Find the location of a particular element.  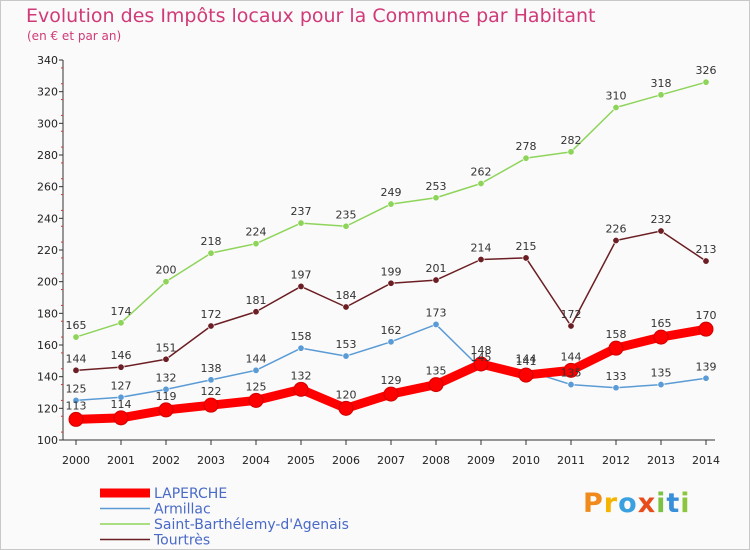

x-tick-label: 2013 is located at coordinates (661, 460).